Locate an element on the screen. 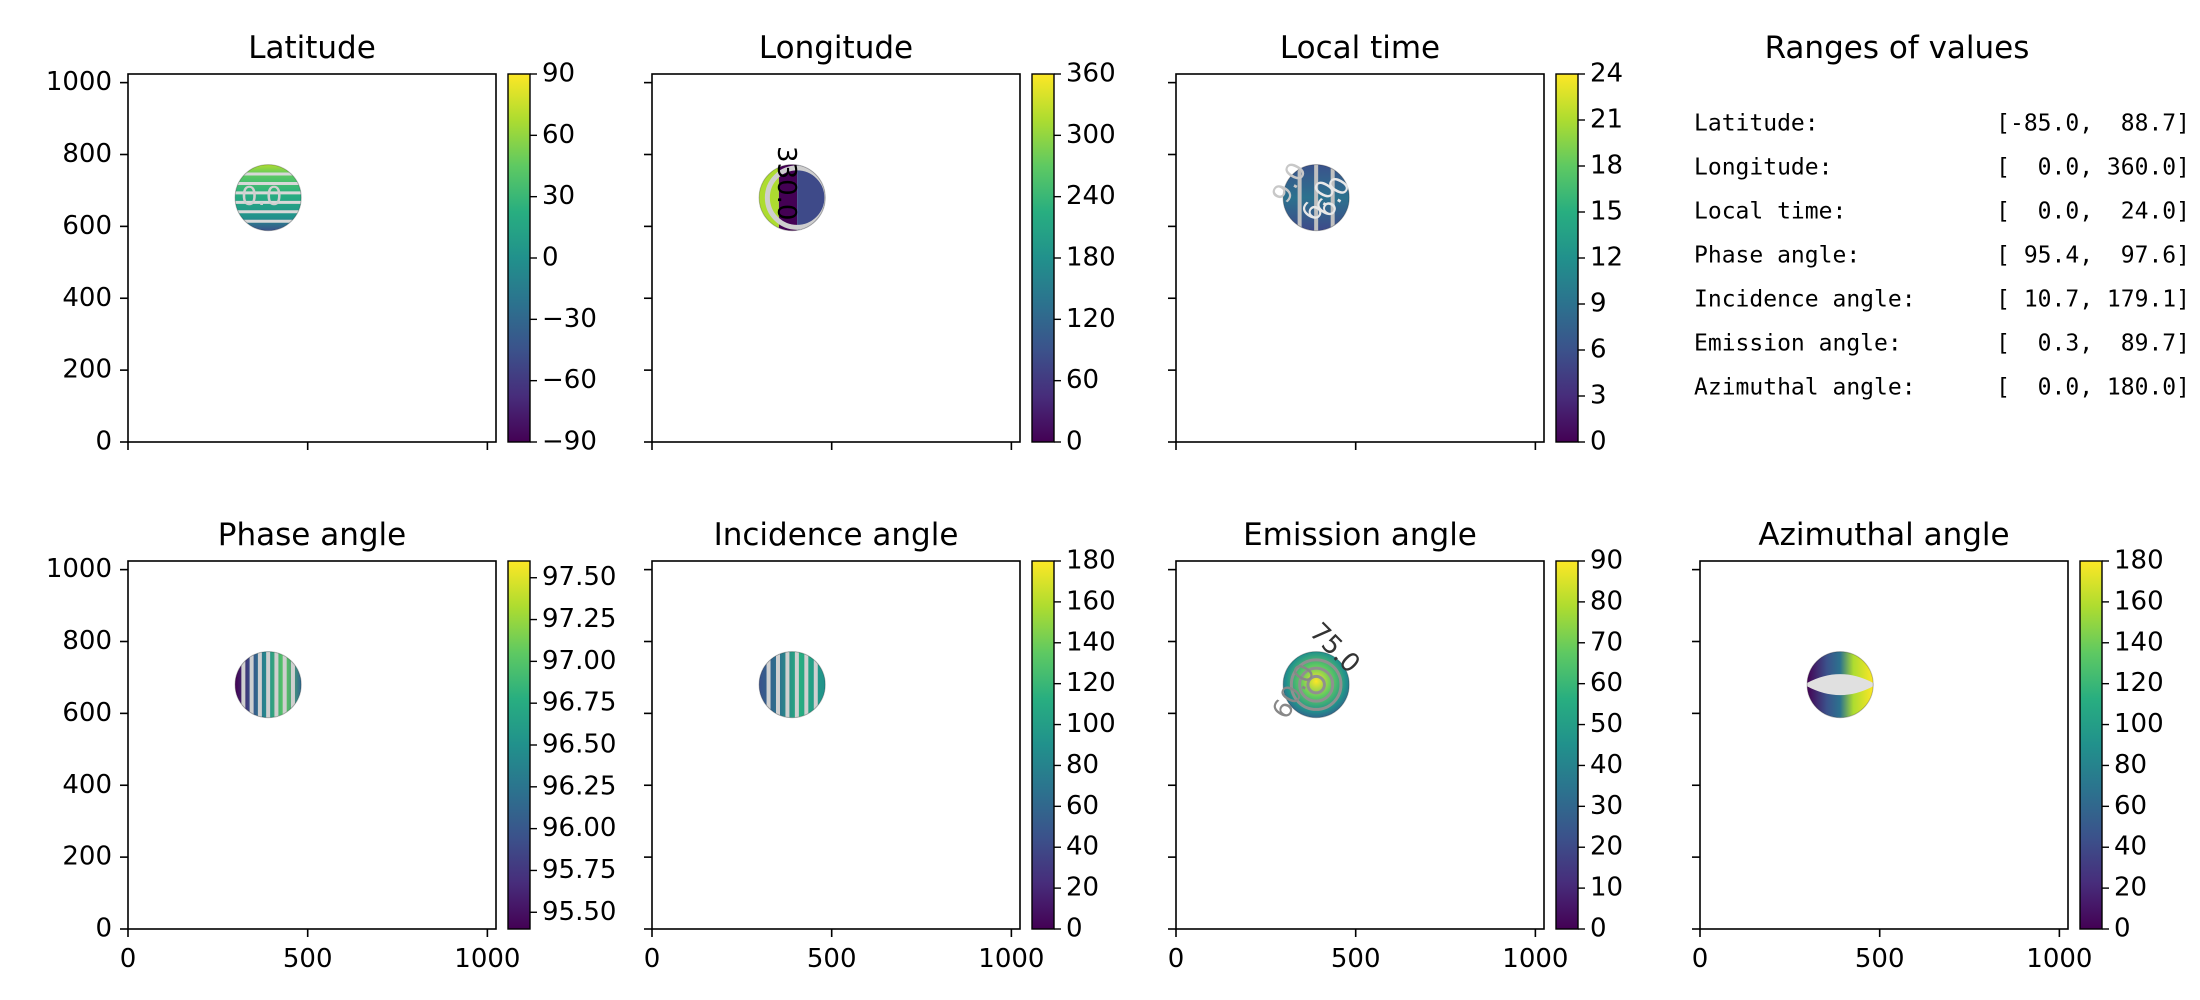 This screenshot has height=1000, width=2200. azimuthal-angle-colorbar-tick-label: 140 is located at coordinates (2139, 642).